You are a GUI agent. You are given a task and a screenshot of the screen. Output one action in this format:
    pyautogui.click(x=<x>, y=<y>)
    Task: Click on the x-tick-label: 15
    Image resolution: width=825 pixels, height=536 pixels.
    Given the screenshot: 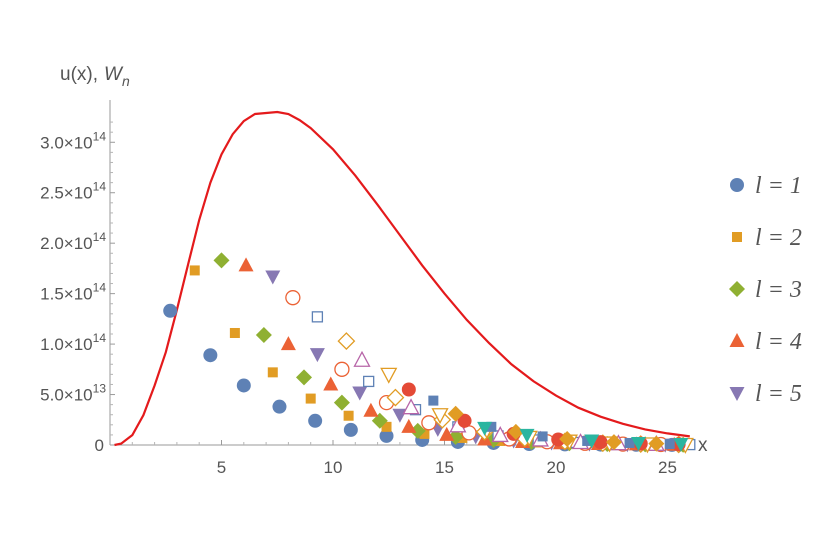 What is the action you would take?
    pyautogui.click(x=444, y=467)
    